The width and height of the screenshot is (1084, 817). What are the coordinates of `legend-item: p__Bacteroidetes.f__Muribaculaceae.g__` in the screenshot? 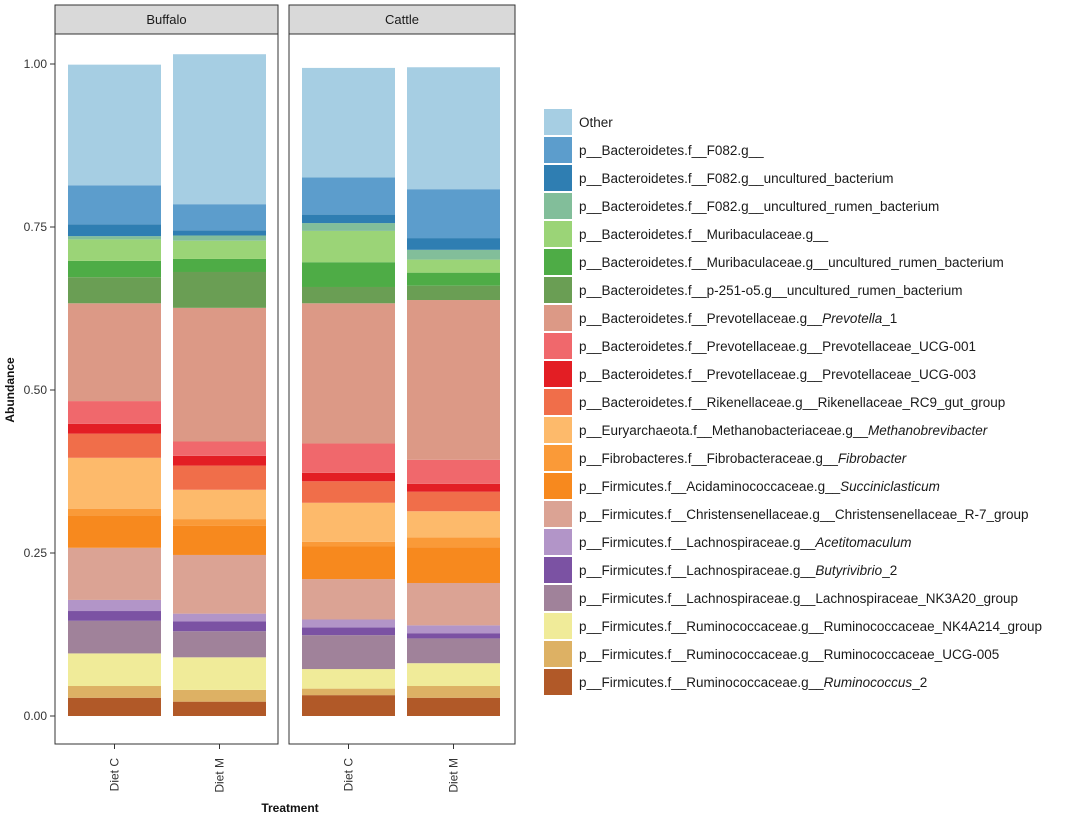 It's located at (793, 234).